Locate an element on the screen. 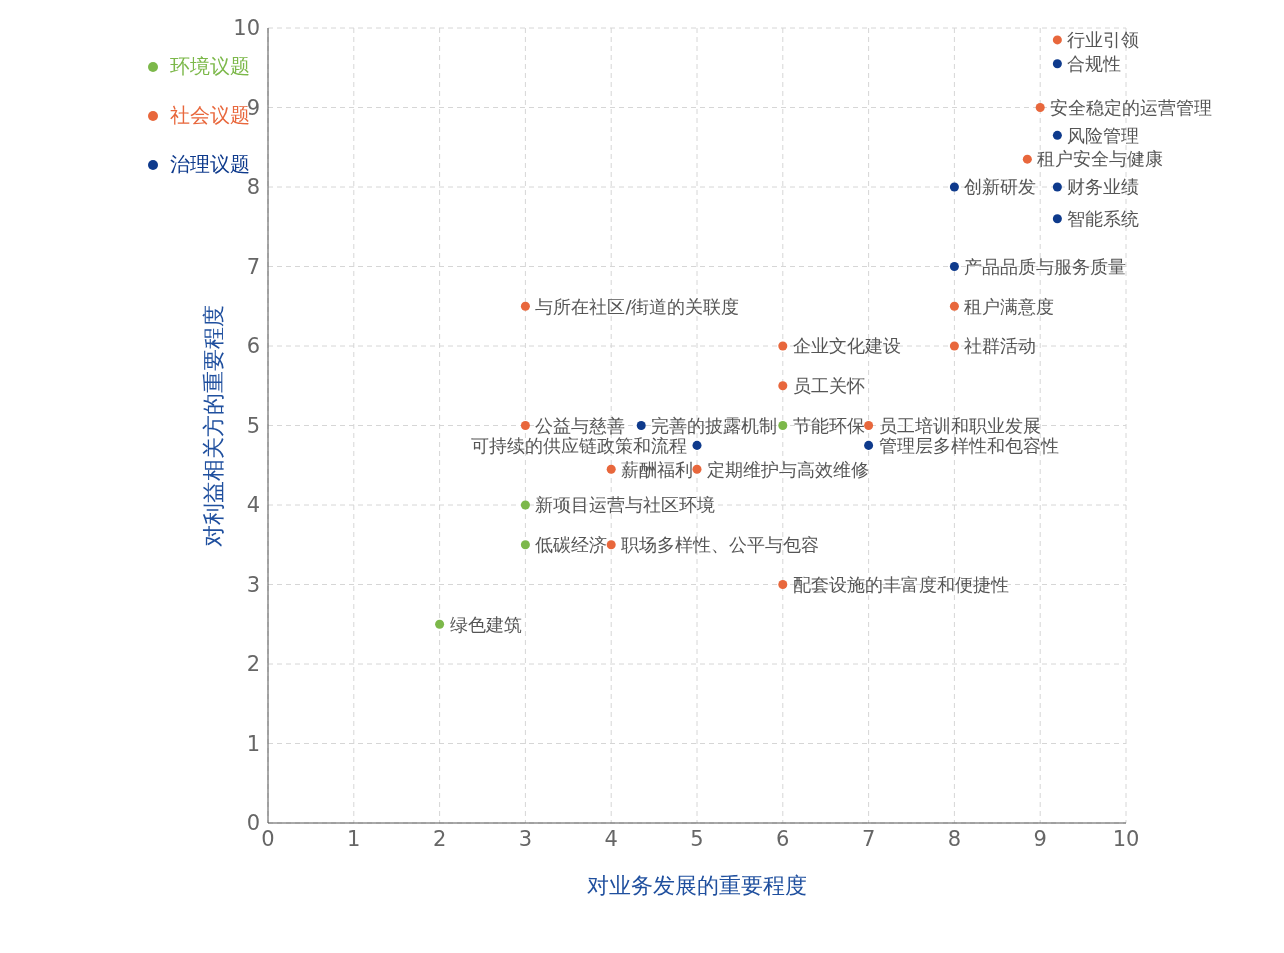  annotation: 与所在社区/街道的关联度 is located at coordinates (637, 306).